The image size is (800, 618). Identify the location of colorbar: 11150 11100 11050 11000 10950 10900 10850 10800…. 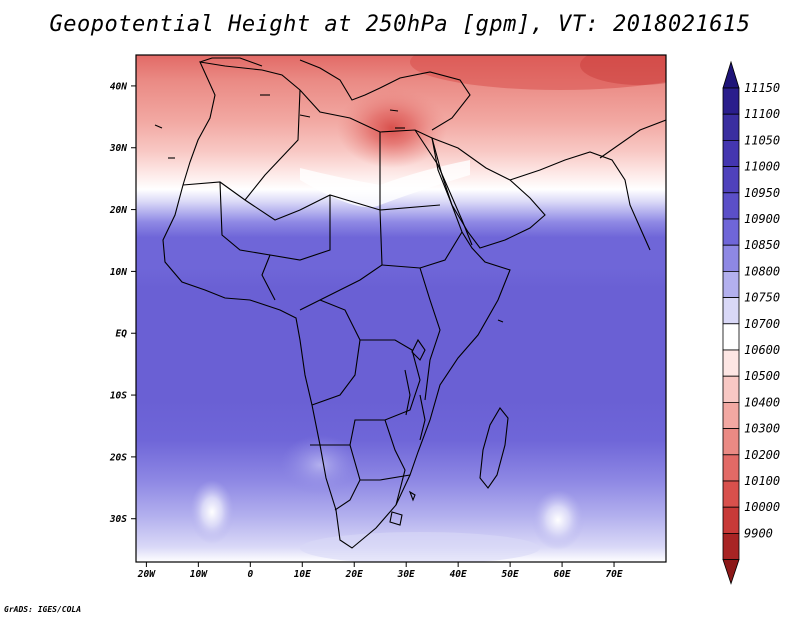
(751, 322).